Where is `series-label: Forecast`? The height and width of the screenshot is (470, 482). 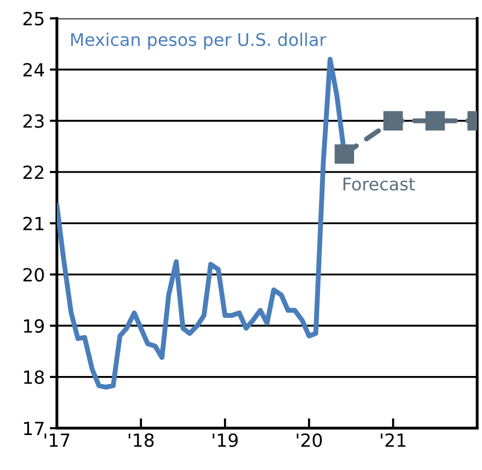 series-label: Forecast is located at coordinates (379, 184).